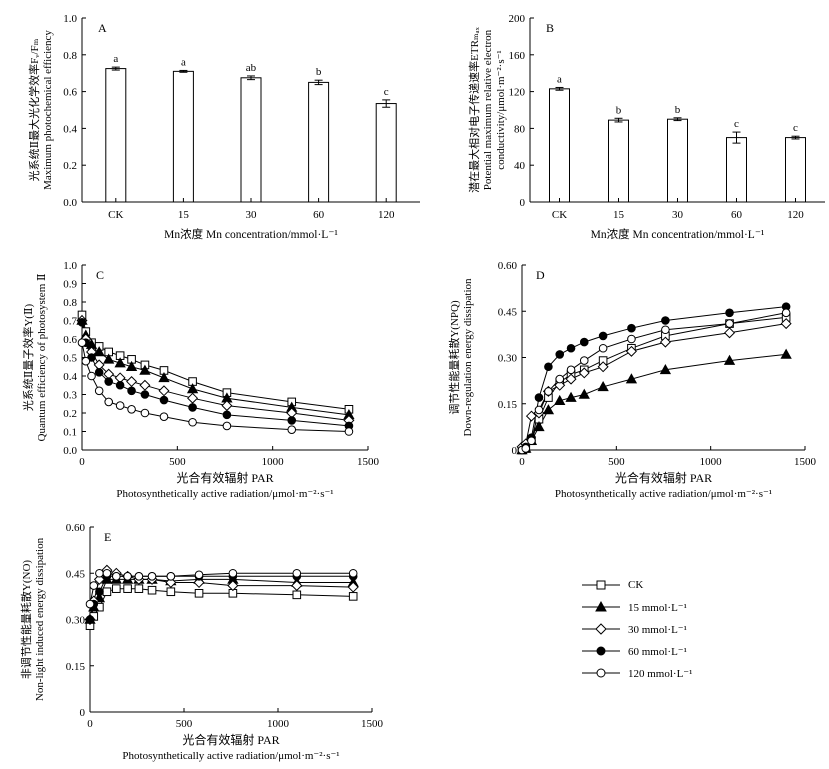 The image size is (829, 769). What do you see at coordinates (102, 28) in the screenshot?
I see `panel-label: A` at bounding box center [102, 28].